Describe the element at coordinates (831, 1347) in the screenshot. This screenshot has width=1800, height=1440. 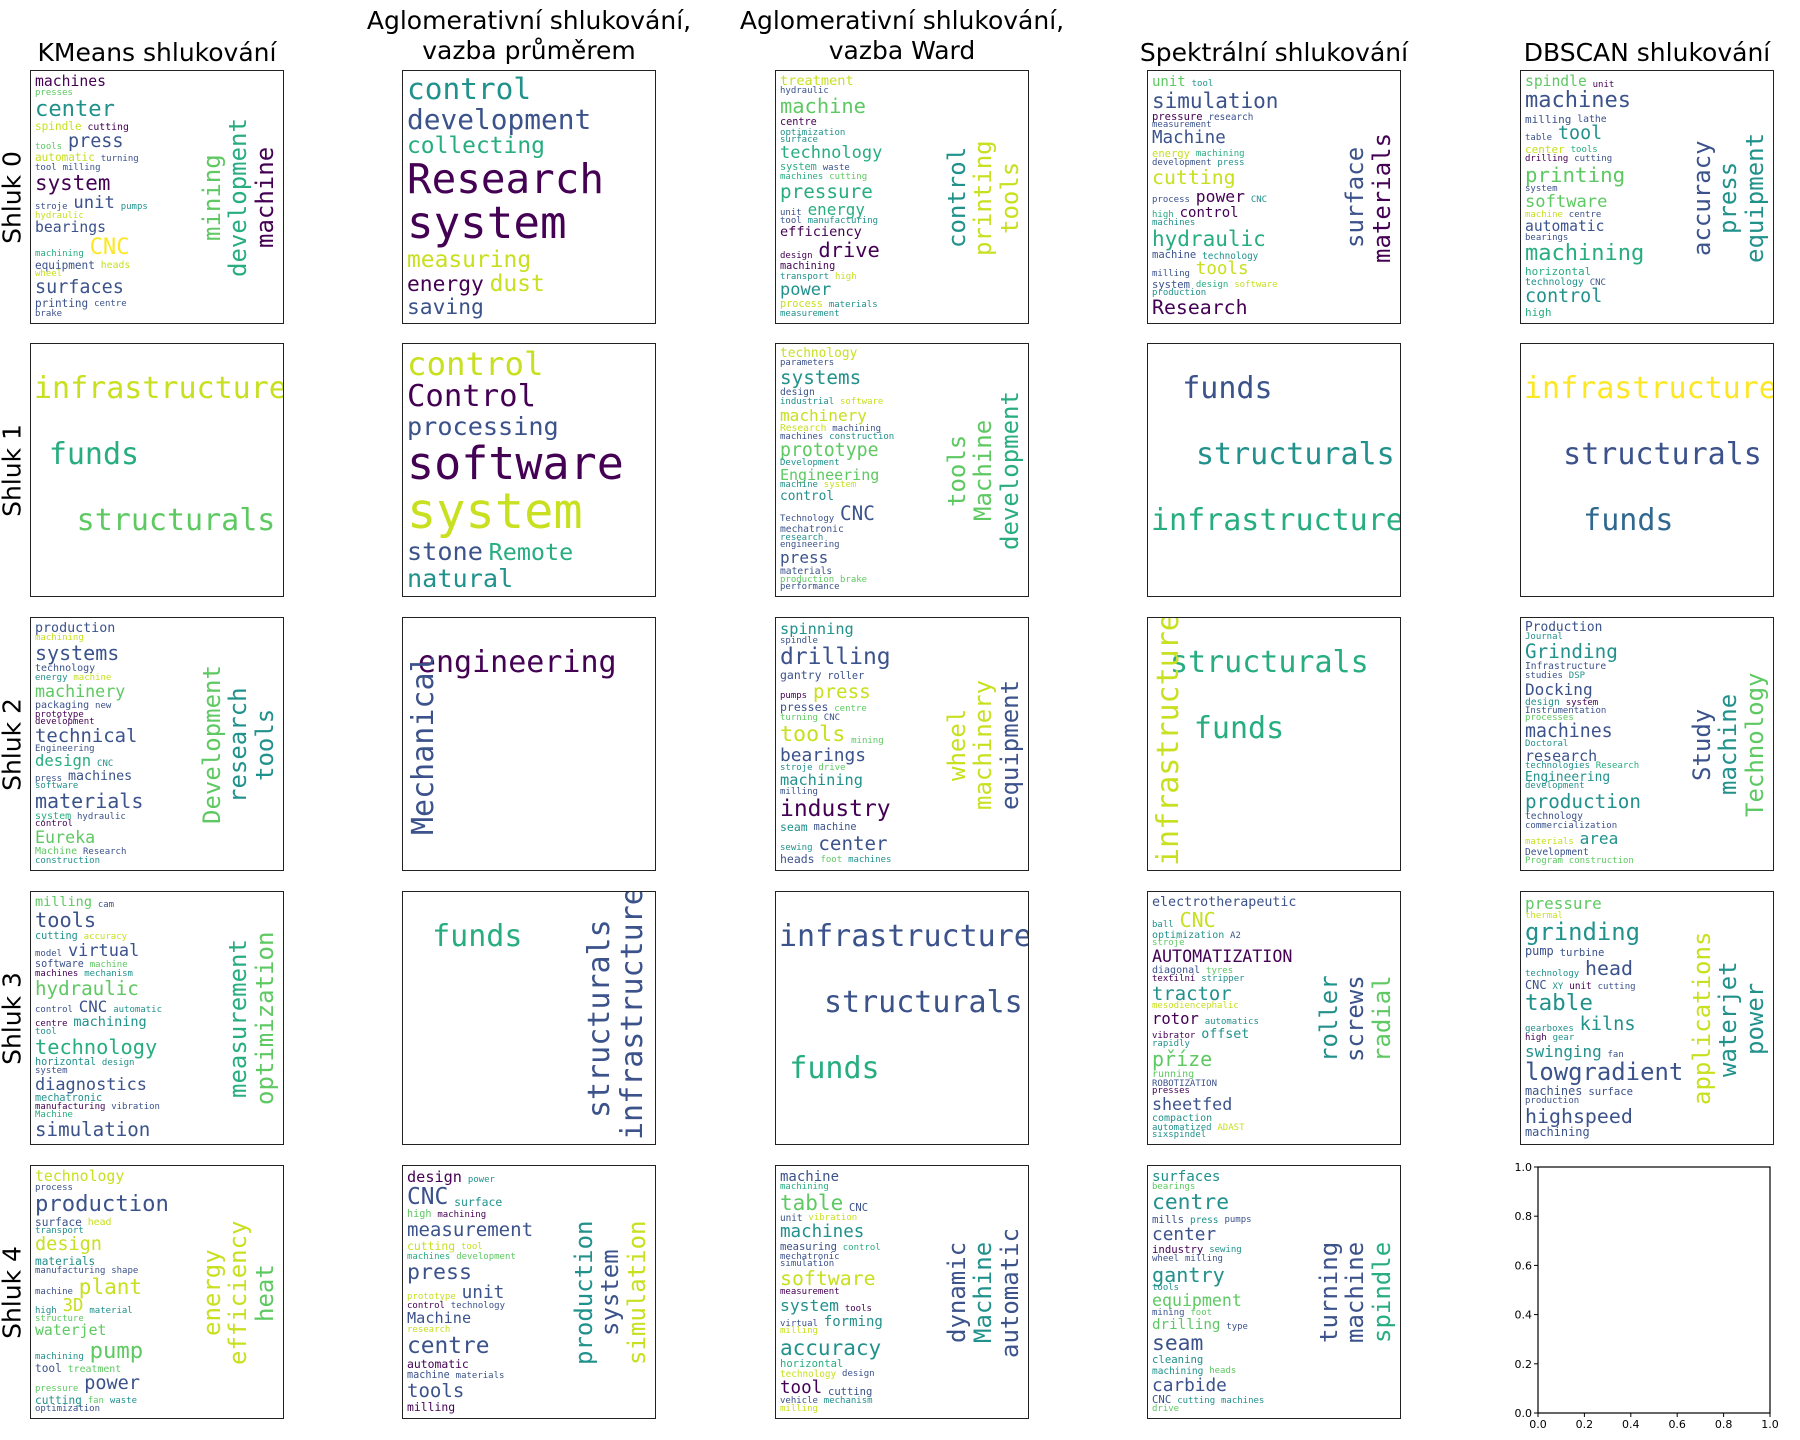
I see `wordcloud-word: accuracy` at that location.